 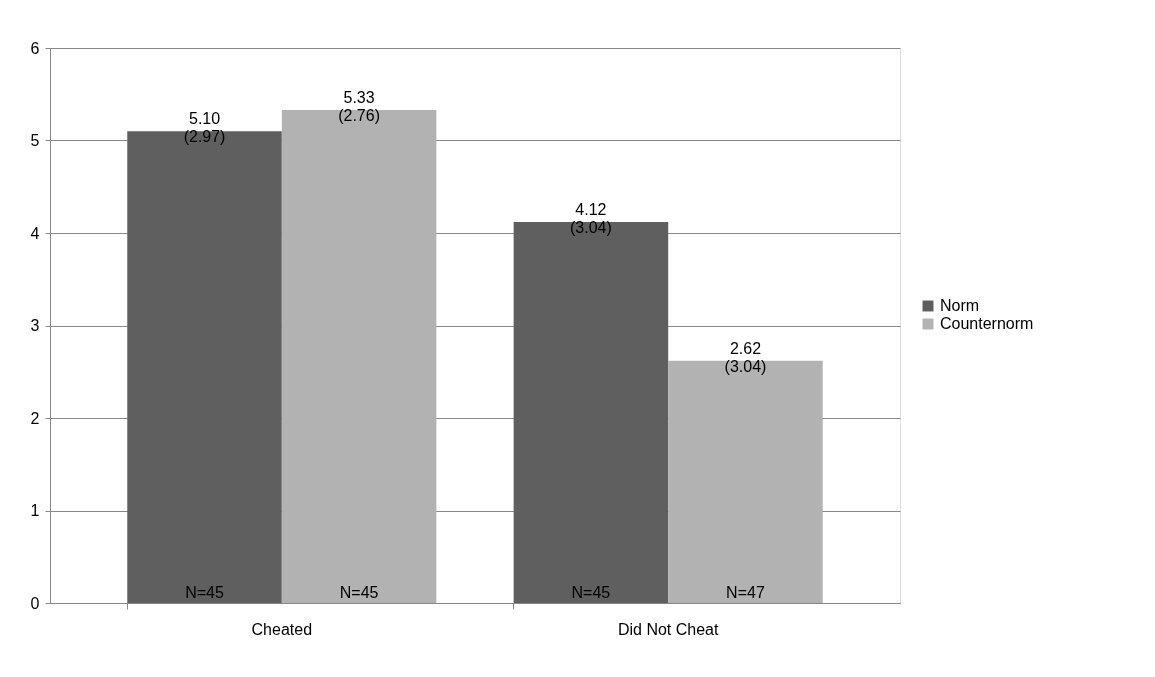 What do you see at coordinates (960, 305) in the screenshot?
I see `legend-label: Norm` at bounding box center [960, 305].